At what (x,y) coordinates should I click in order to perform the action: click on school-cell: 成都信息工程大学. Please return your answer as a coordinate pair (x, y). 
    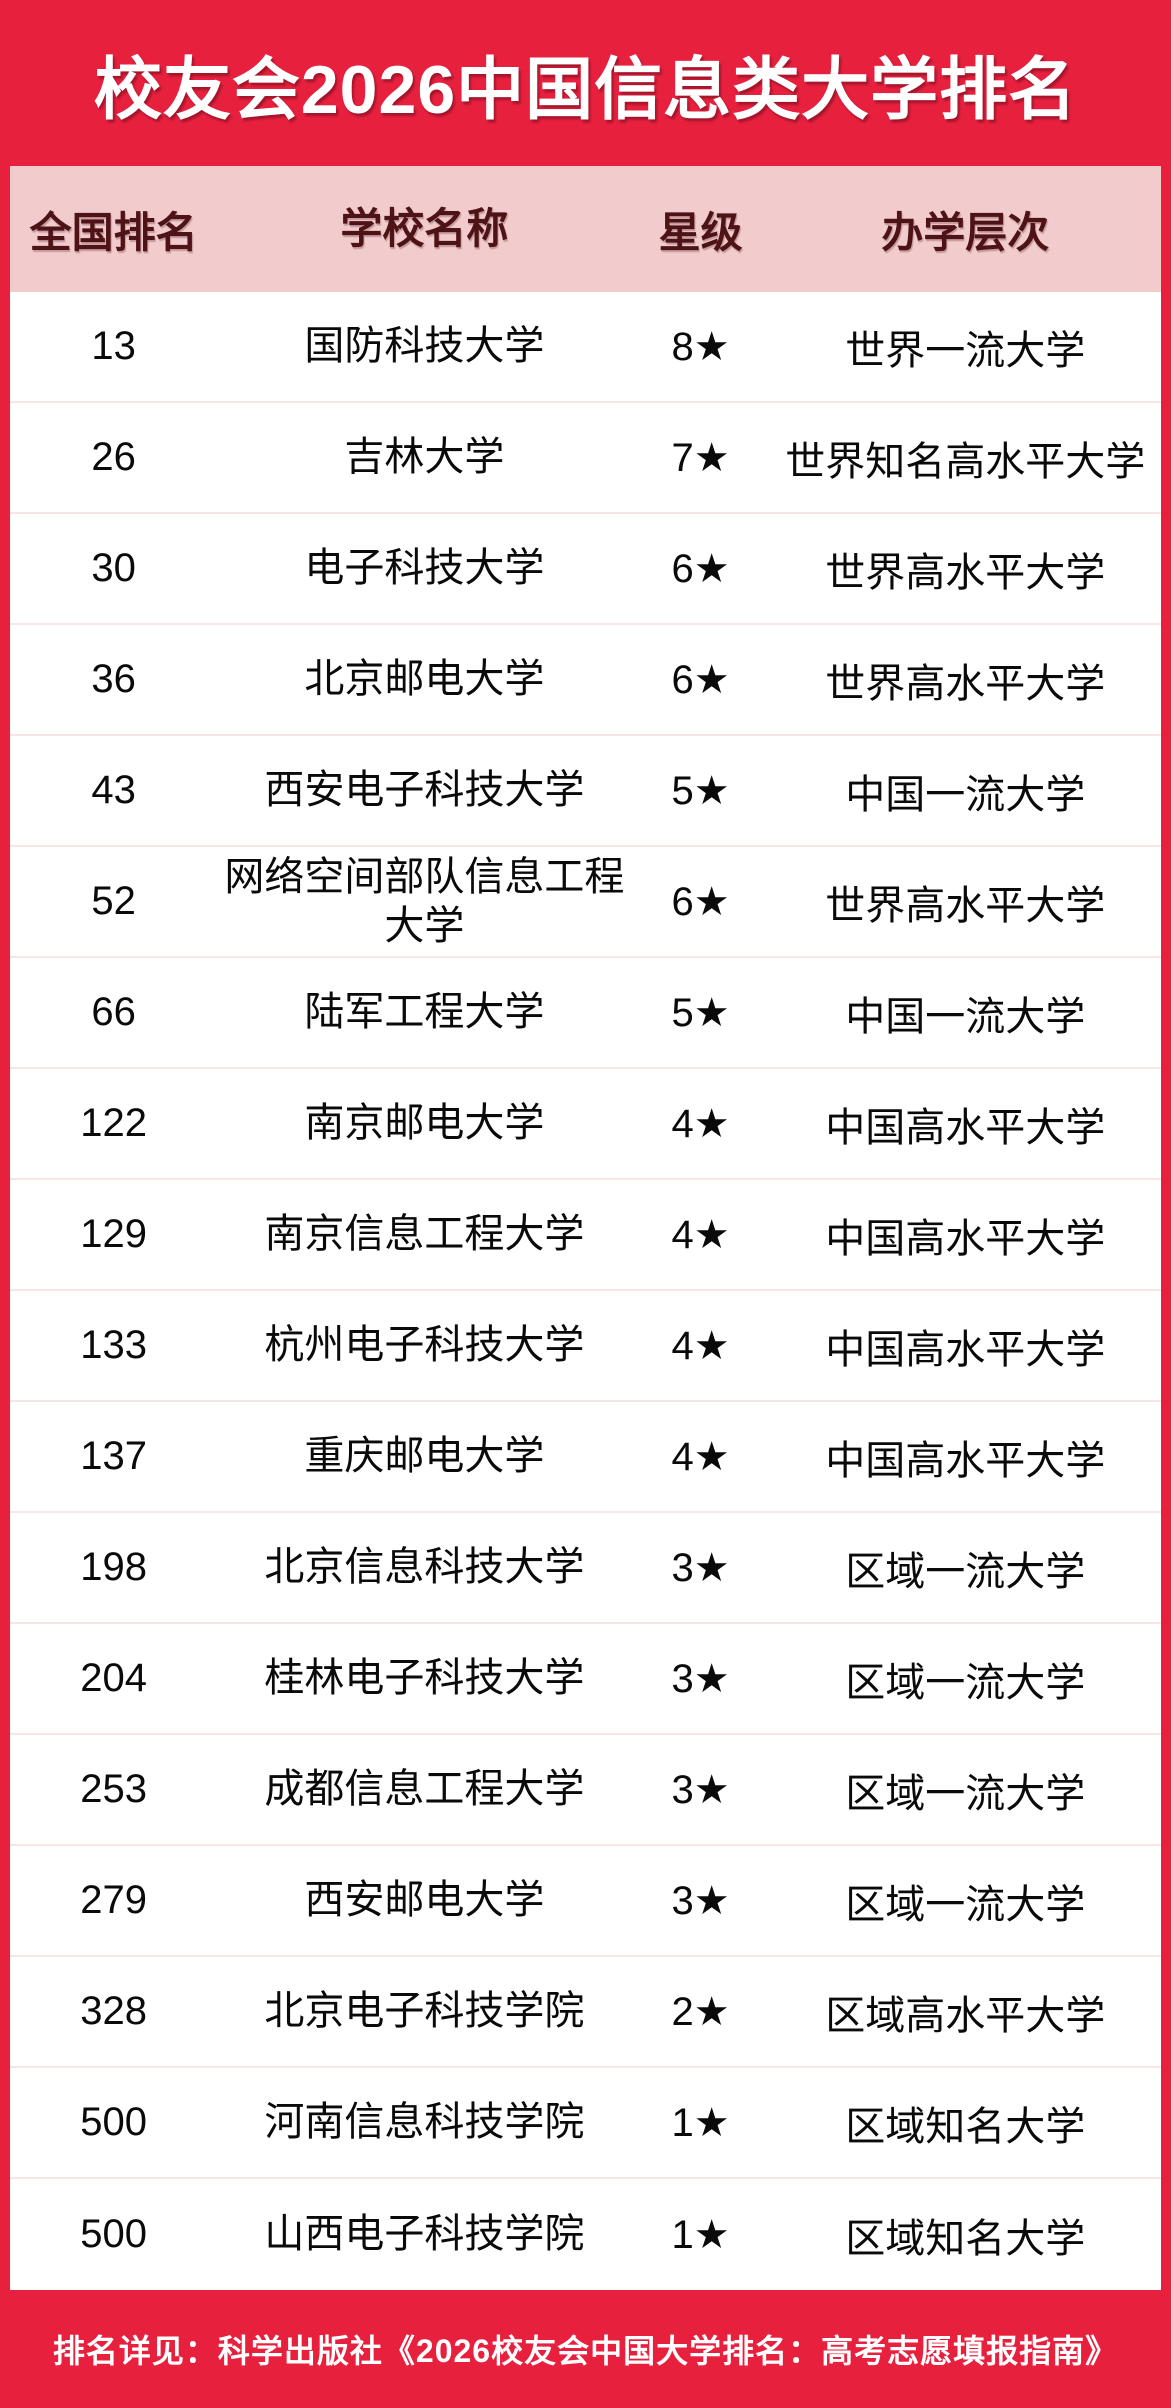
    Looking at the image, I should click on (424, 1789).